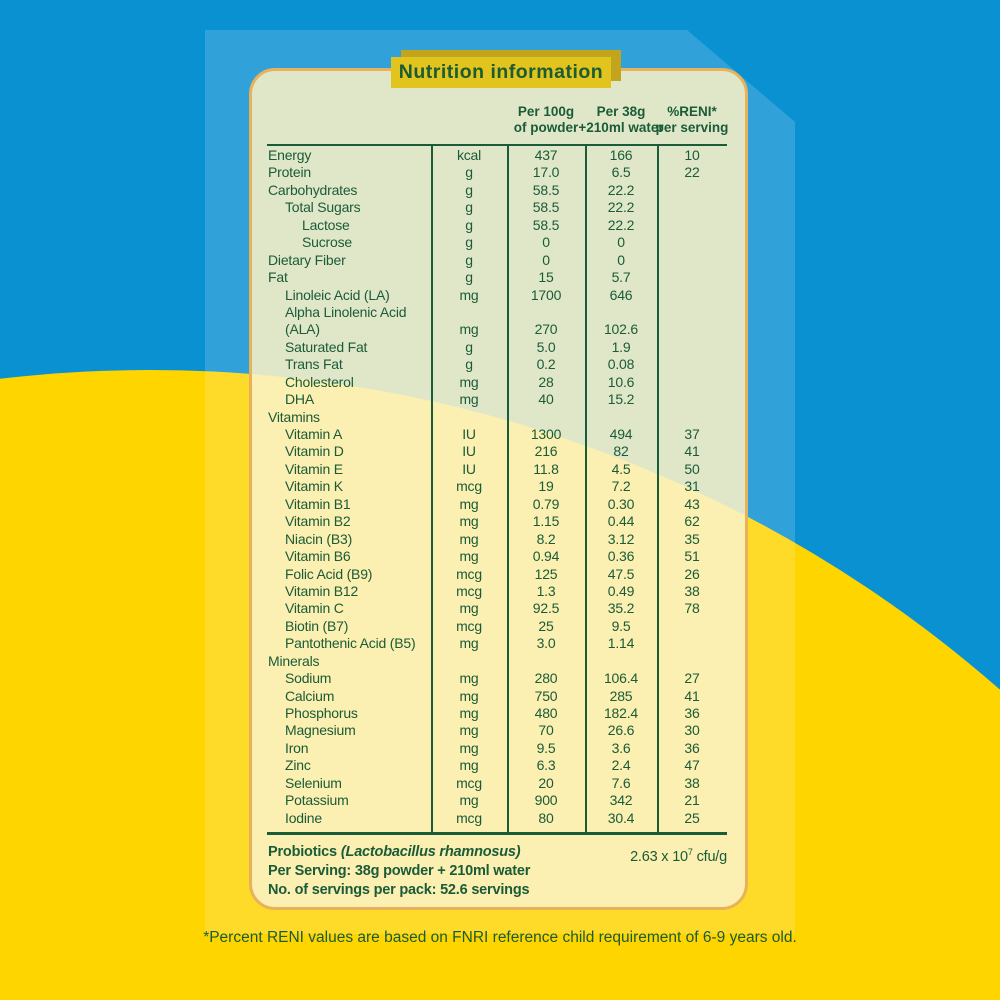  What do you see at coordinates (546, 259) in the screenshot?
I see `per-100g-cell: 0` at bounding box center [546, 259].